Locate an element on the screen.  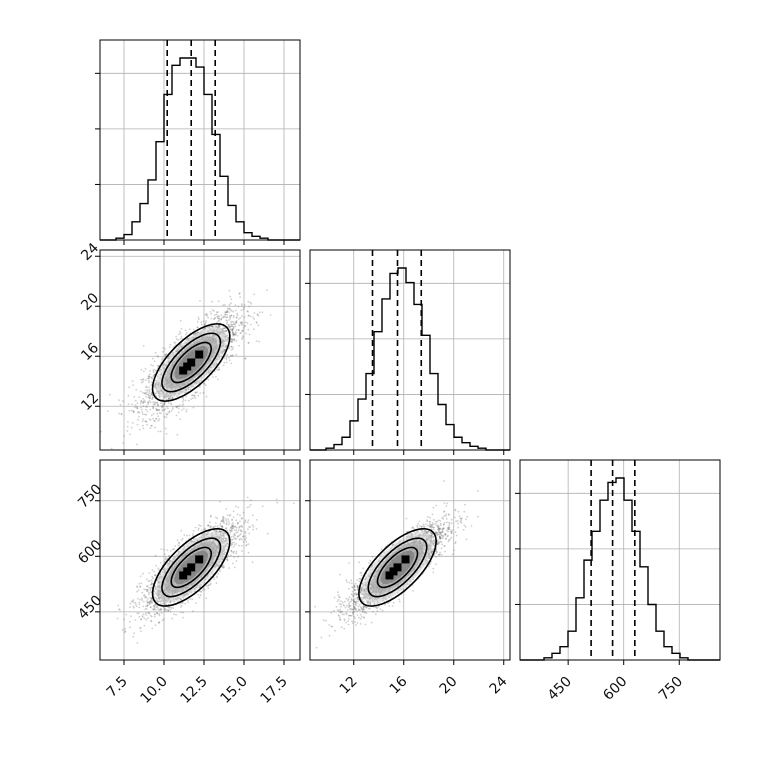
y-tick-label: 16 is located at coordinates (90, 352).